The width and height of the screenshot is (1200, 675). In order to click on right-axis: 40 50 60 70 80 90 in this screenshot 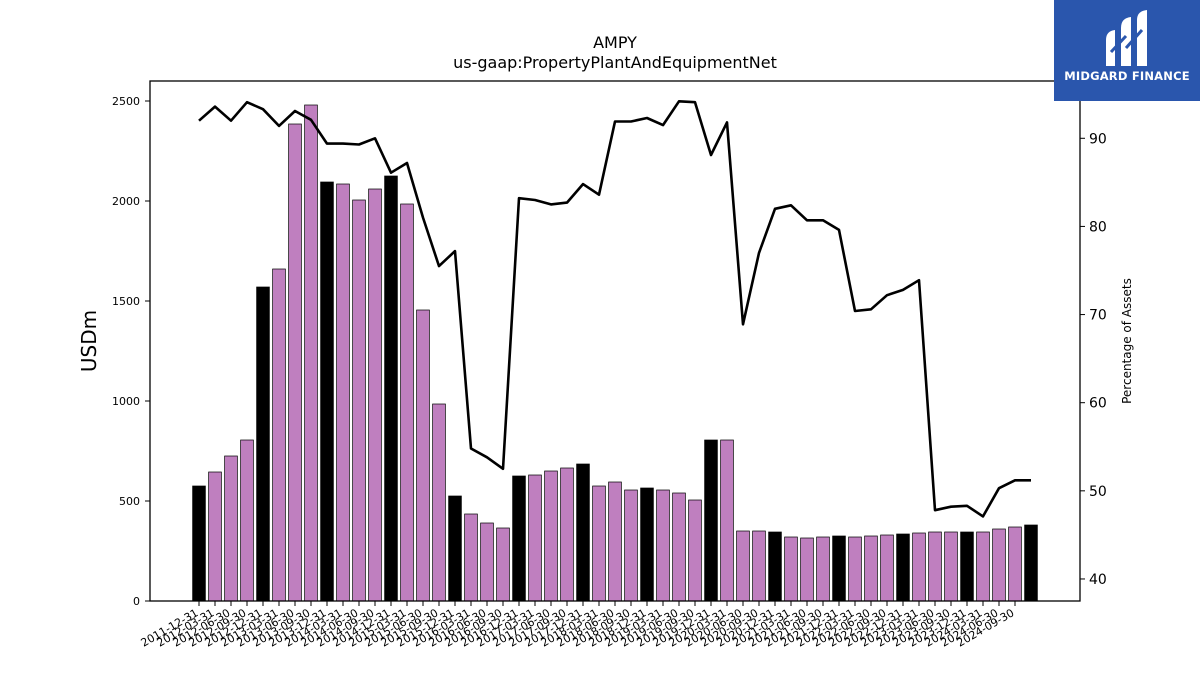, I will do `click(1093, 359)`.